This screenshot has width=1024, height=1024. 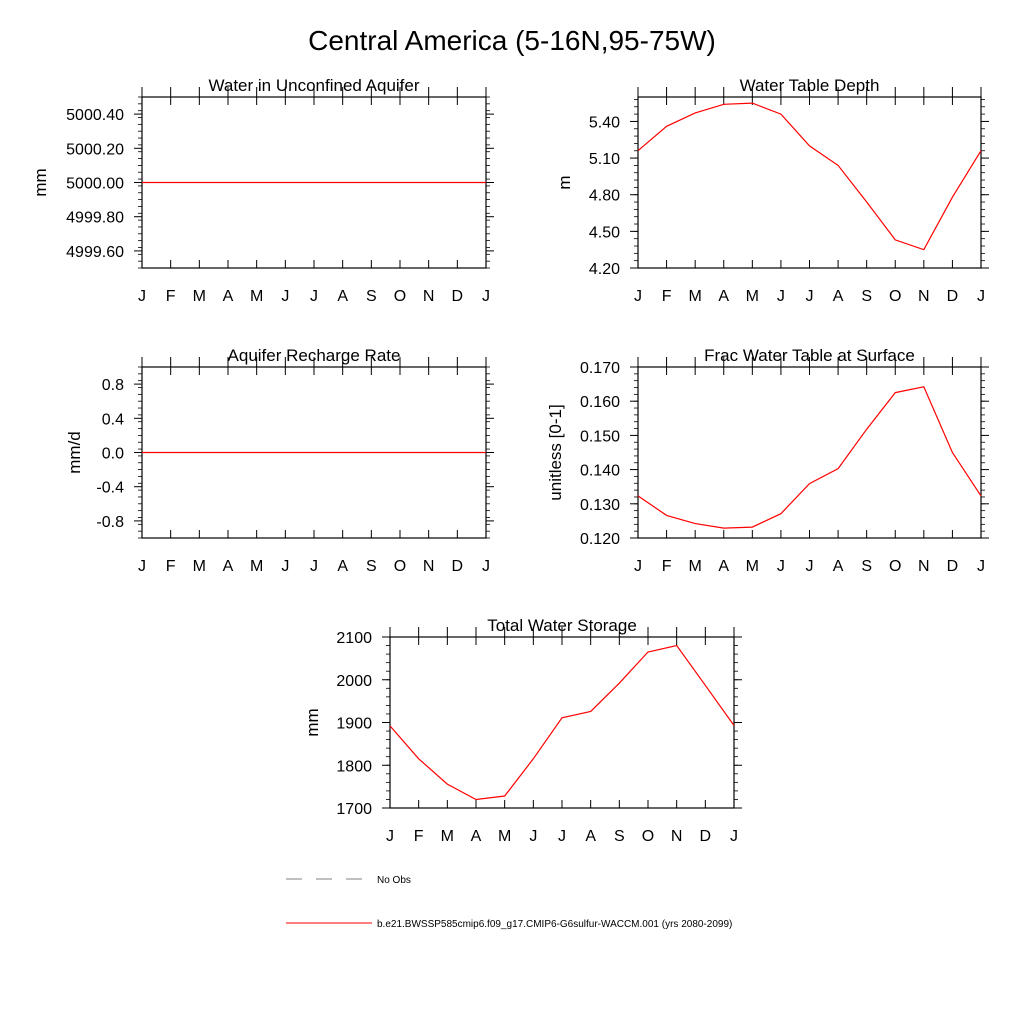 What do you see at coordinates (110, 522) in the screenshot?
I see `y-tick-label: -0.8` at bounding box center [110, 522].